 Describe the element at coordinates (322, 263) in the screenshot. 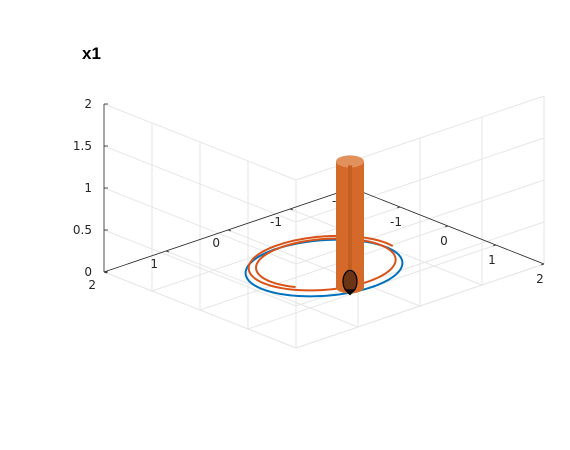

I see `spiral-trajectory` at that location.